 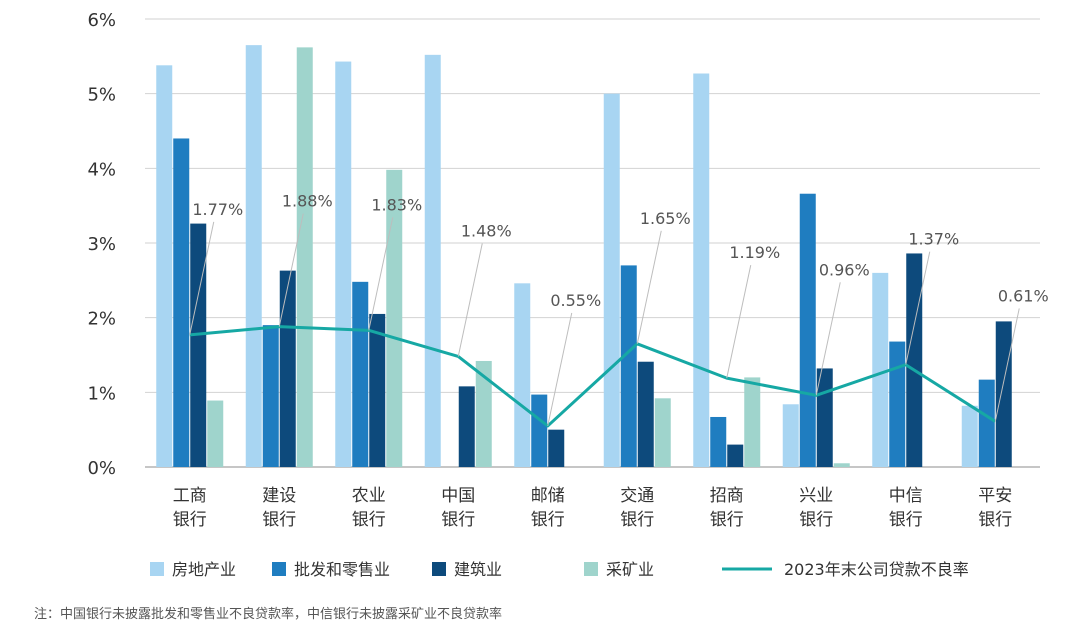 I want to click on data-label: 1.88%, so click(x=307, y=201).